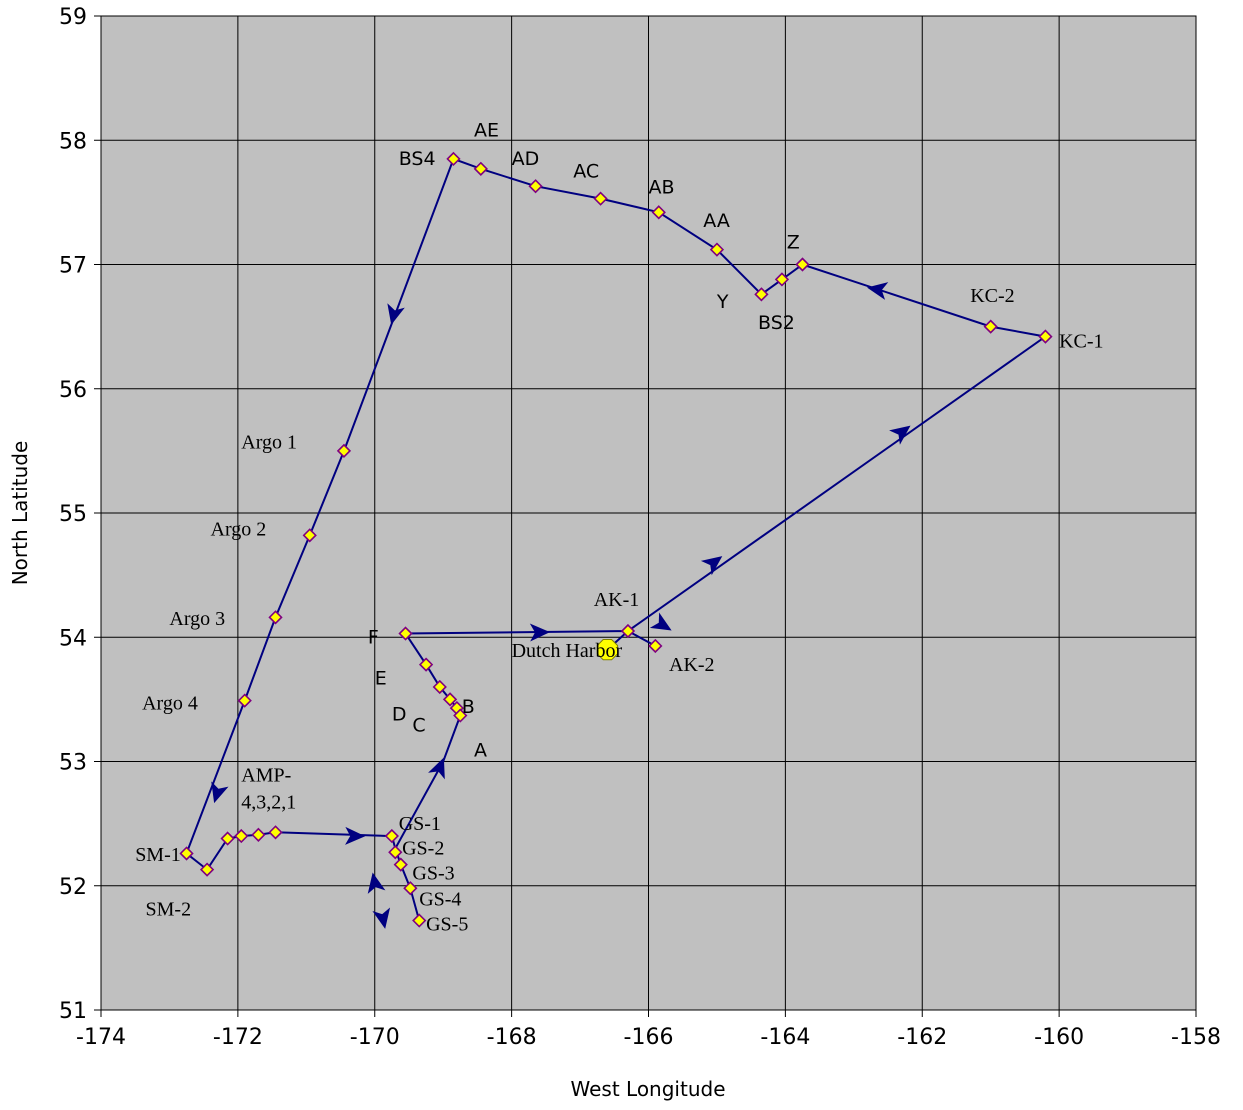  What do you see at coordinates (73, 390) in the screenshot?
I see `y-tick-label: 56` at bounding box center [73, 390].